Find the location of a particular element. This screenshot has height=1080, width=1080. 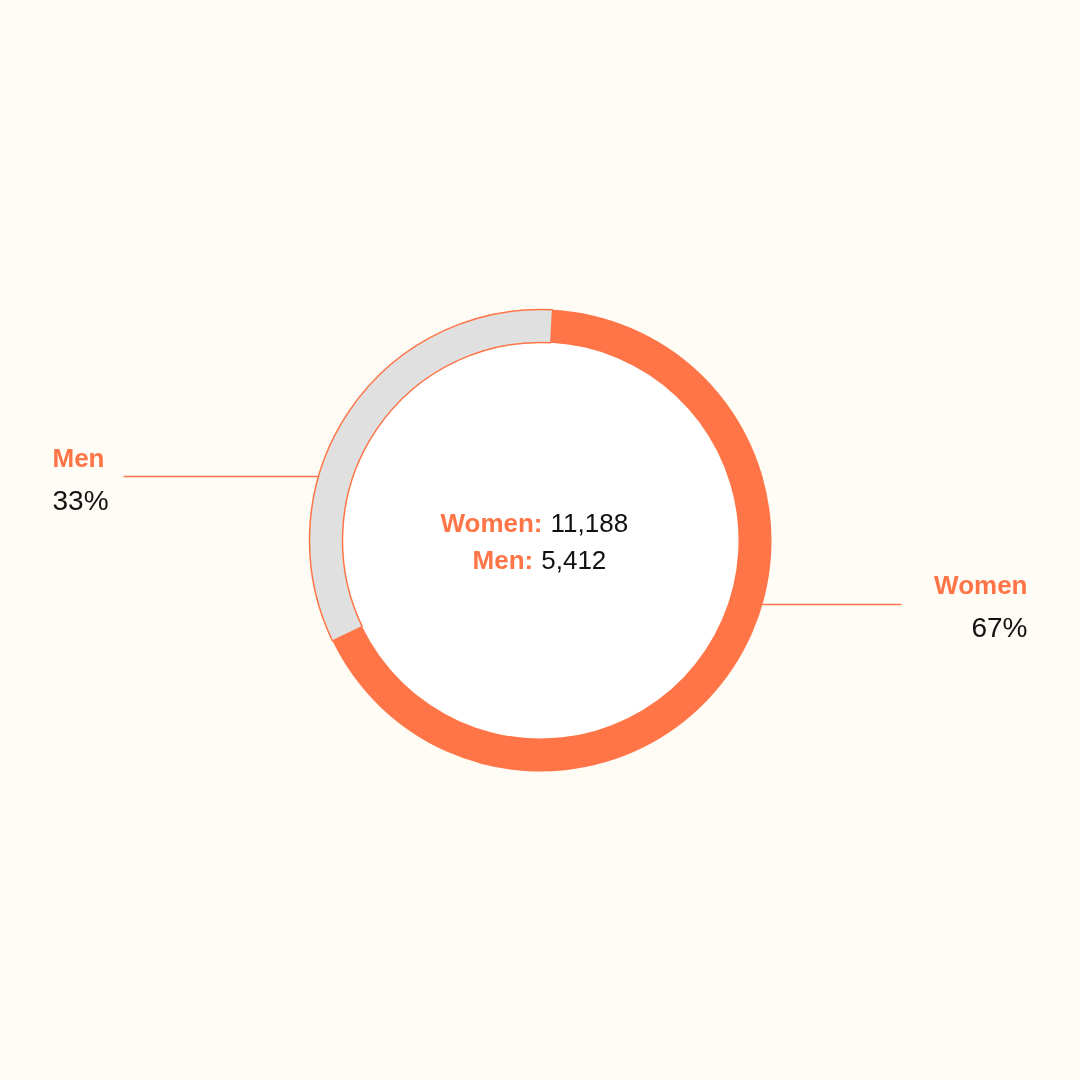

text: Women: 11,188 is located at coordinates (534, 522).